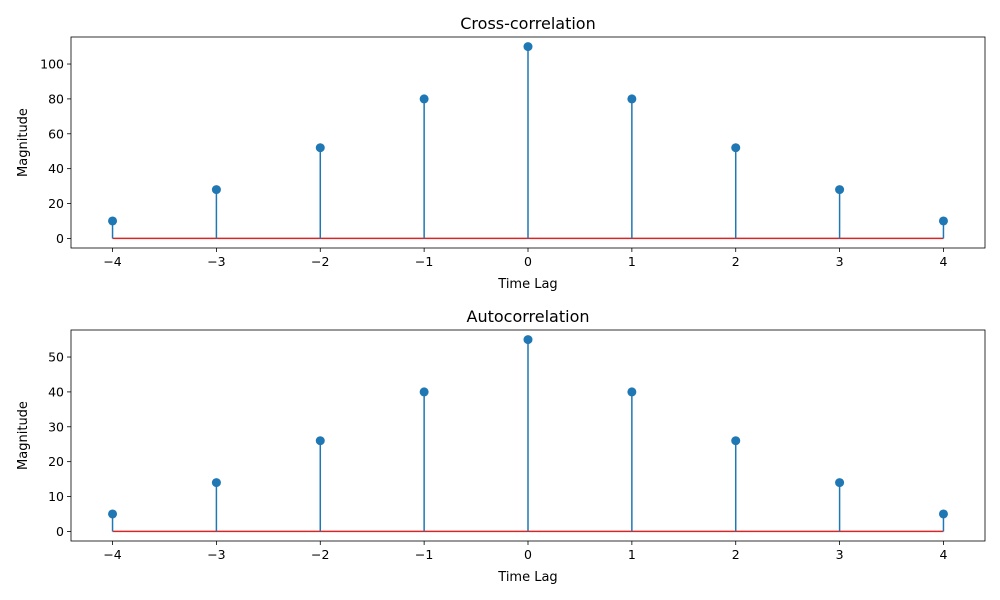 The image size is (1000, 600). Describe the element at coordinates (56, 357) in the screenshot. I see `y-tick-label: 50` at that location.